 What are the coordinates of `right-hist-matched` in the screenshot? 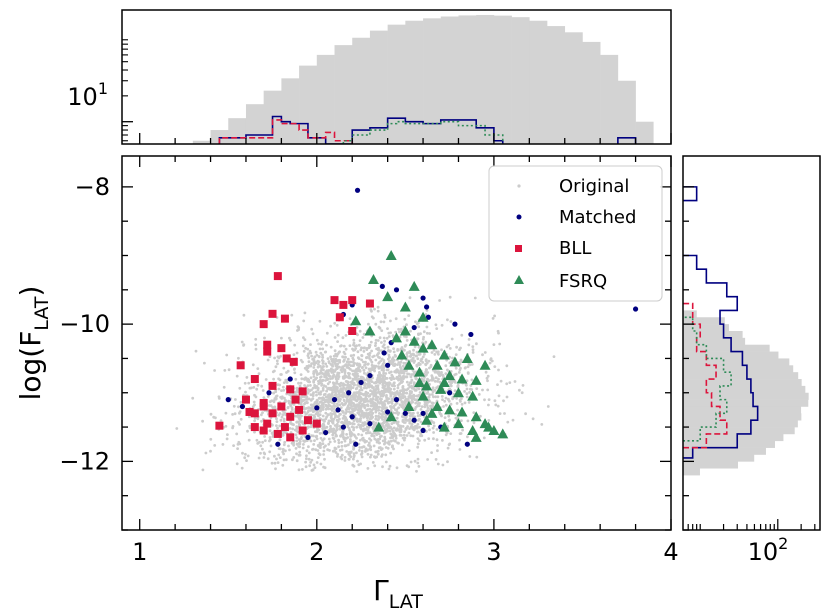 It's located at (721, 356).